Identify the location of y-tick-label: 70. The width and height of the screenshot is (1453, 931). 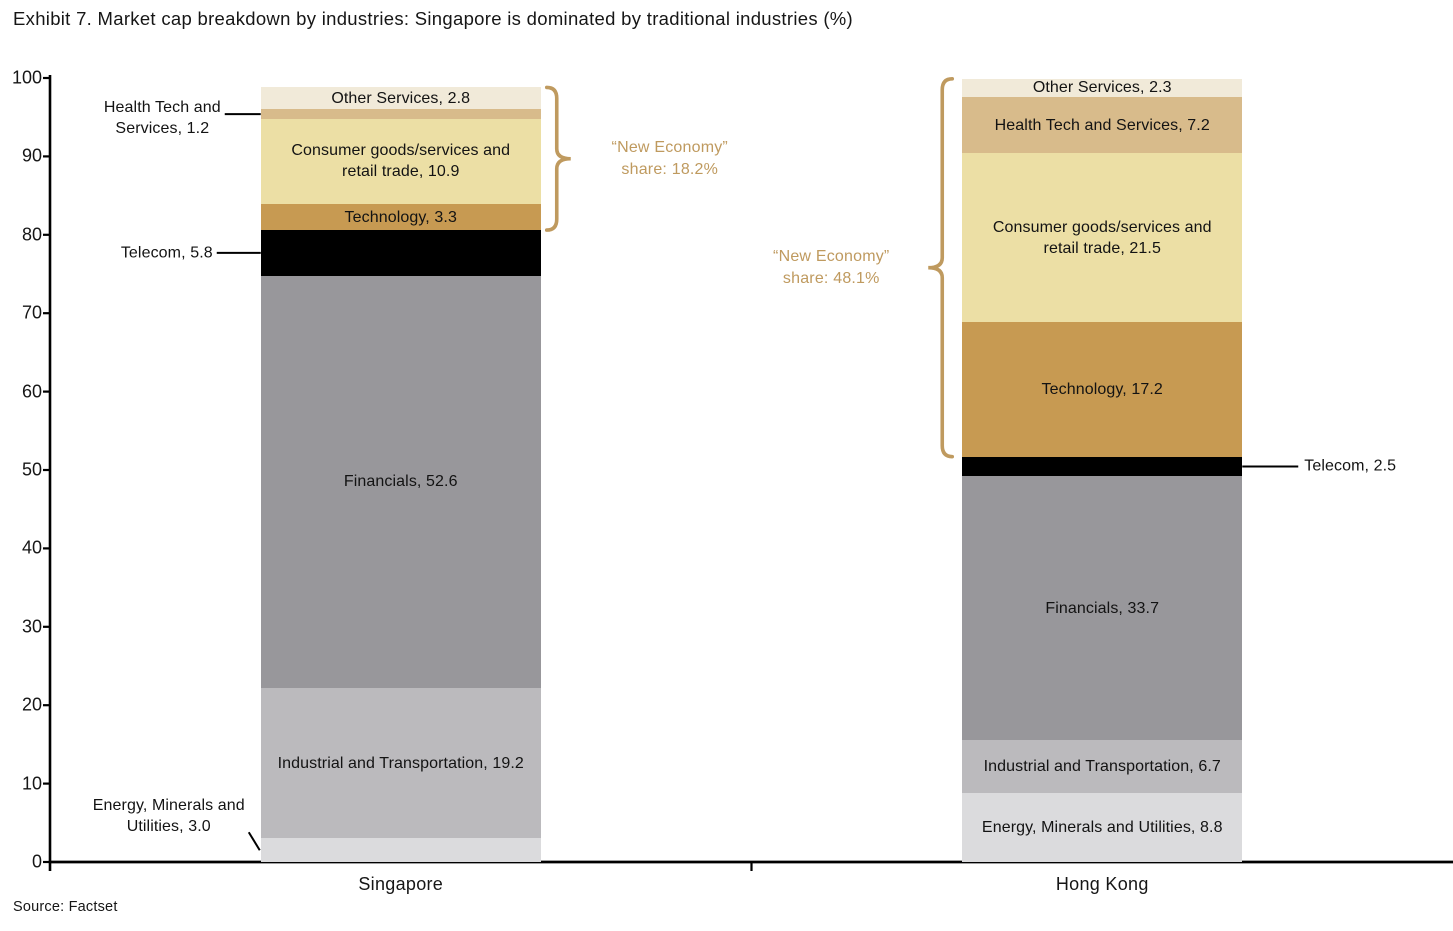
(31, 312).